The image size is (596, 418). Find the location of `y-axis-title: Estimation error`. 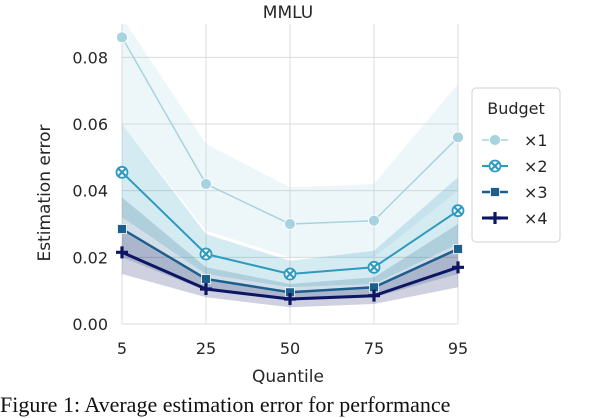

y-axis-title: Estimation error is located at coordinates (45, 192).